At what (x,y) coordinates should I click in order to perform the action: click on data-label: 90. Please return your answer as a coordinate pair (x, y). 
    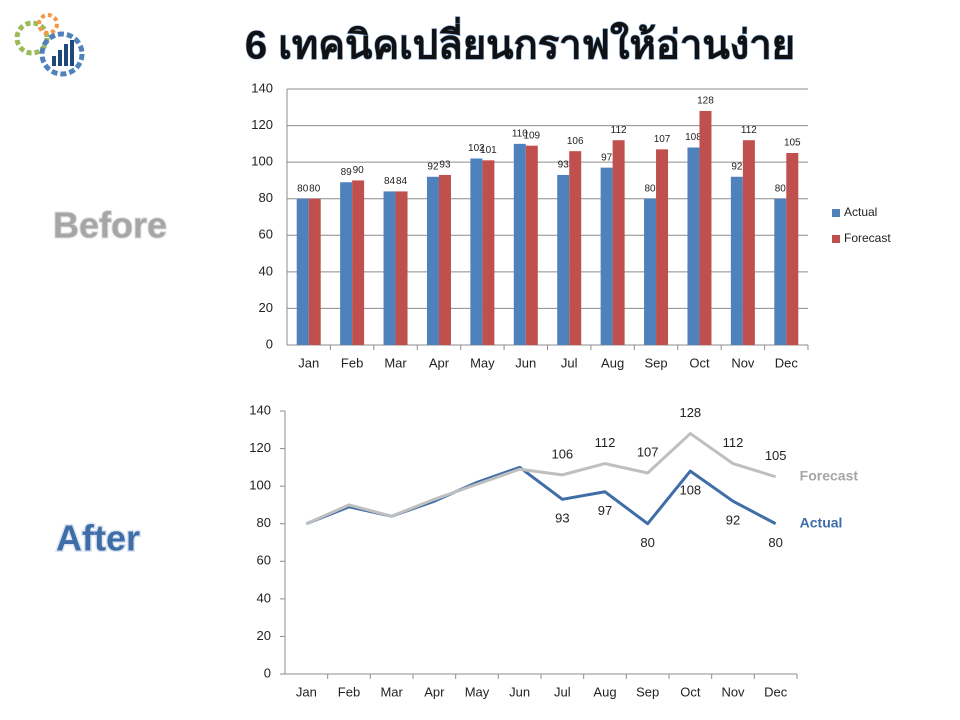
    Looking at the image, I should click on (359, 170).